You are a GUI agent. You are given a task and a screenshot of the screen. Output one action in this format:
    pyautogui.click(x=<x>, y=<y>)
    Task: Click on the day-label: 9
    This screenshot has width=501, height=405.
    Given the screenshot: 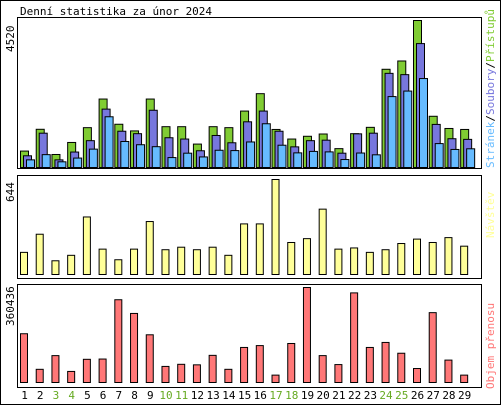 What is the action you would take?
    pyautogui.click(x=150, y=395)
    